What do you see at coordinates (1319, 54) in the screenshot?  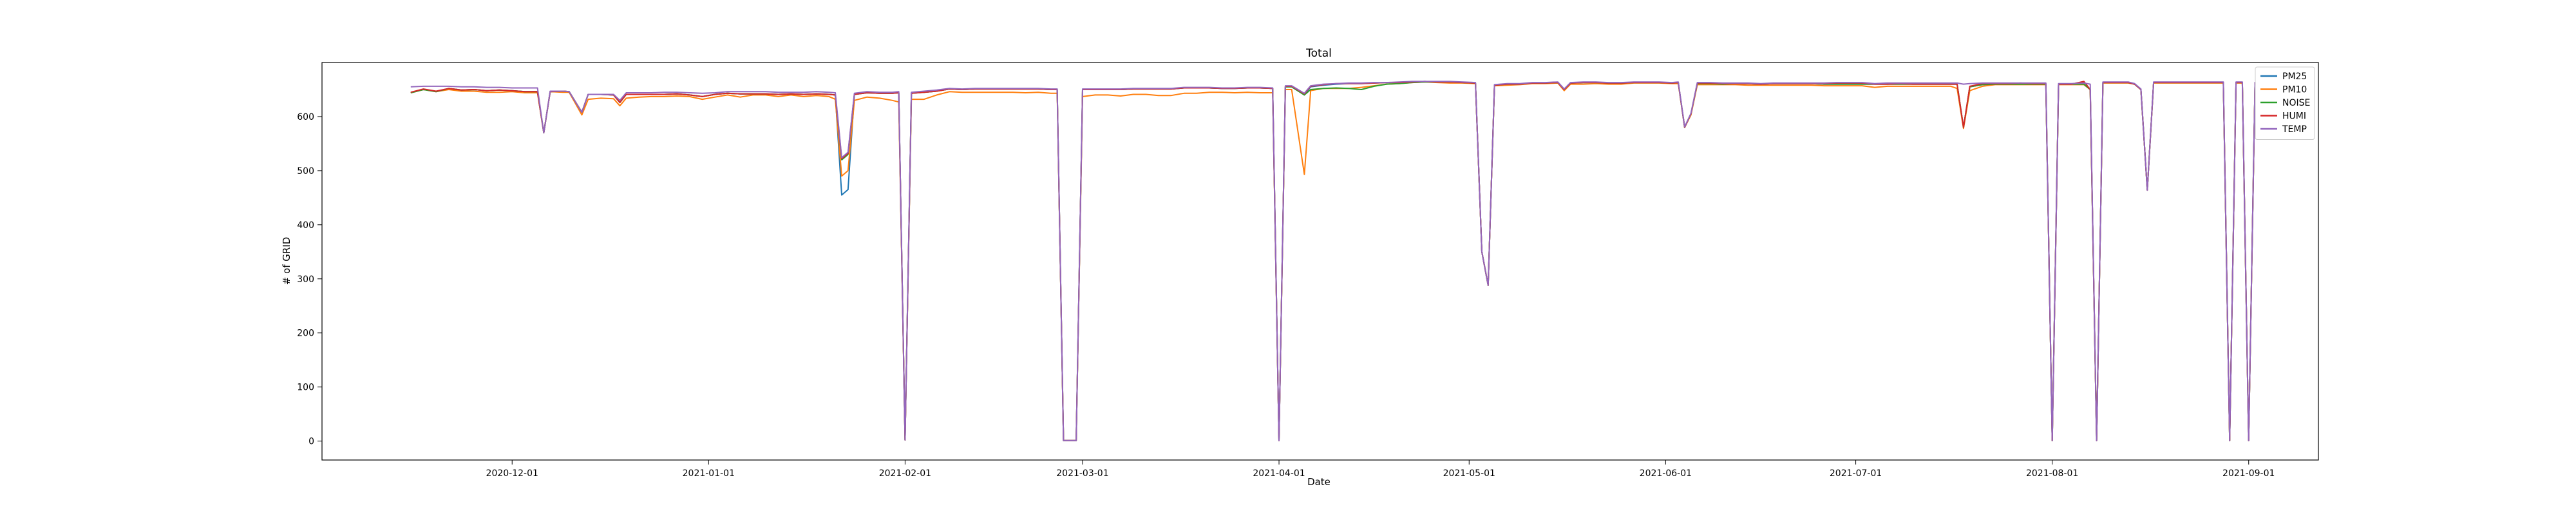 I see `chart-title: Total` at bounding box center [1319, 54].